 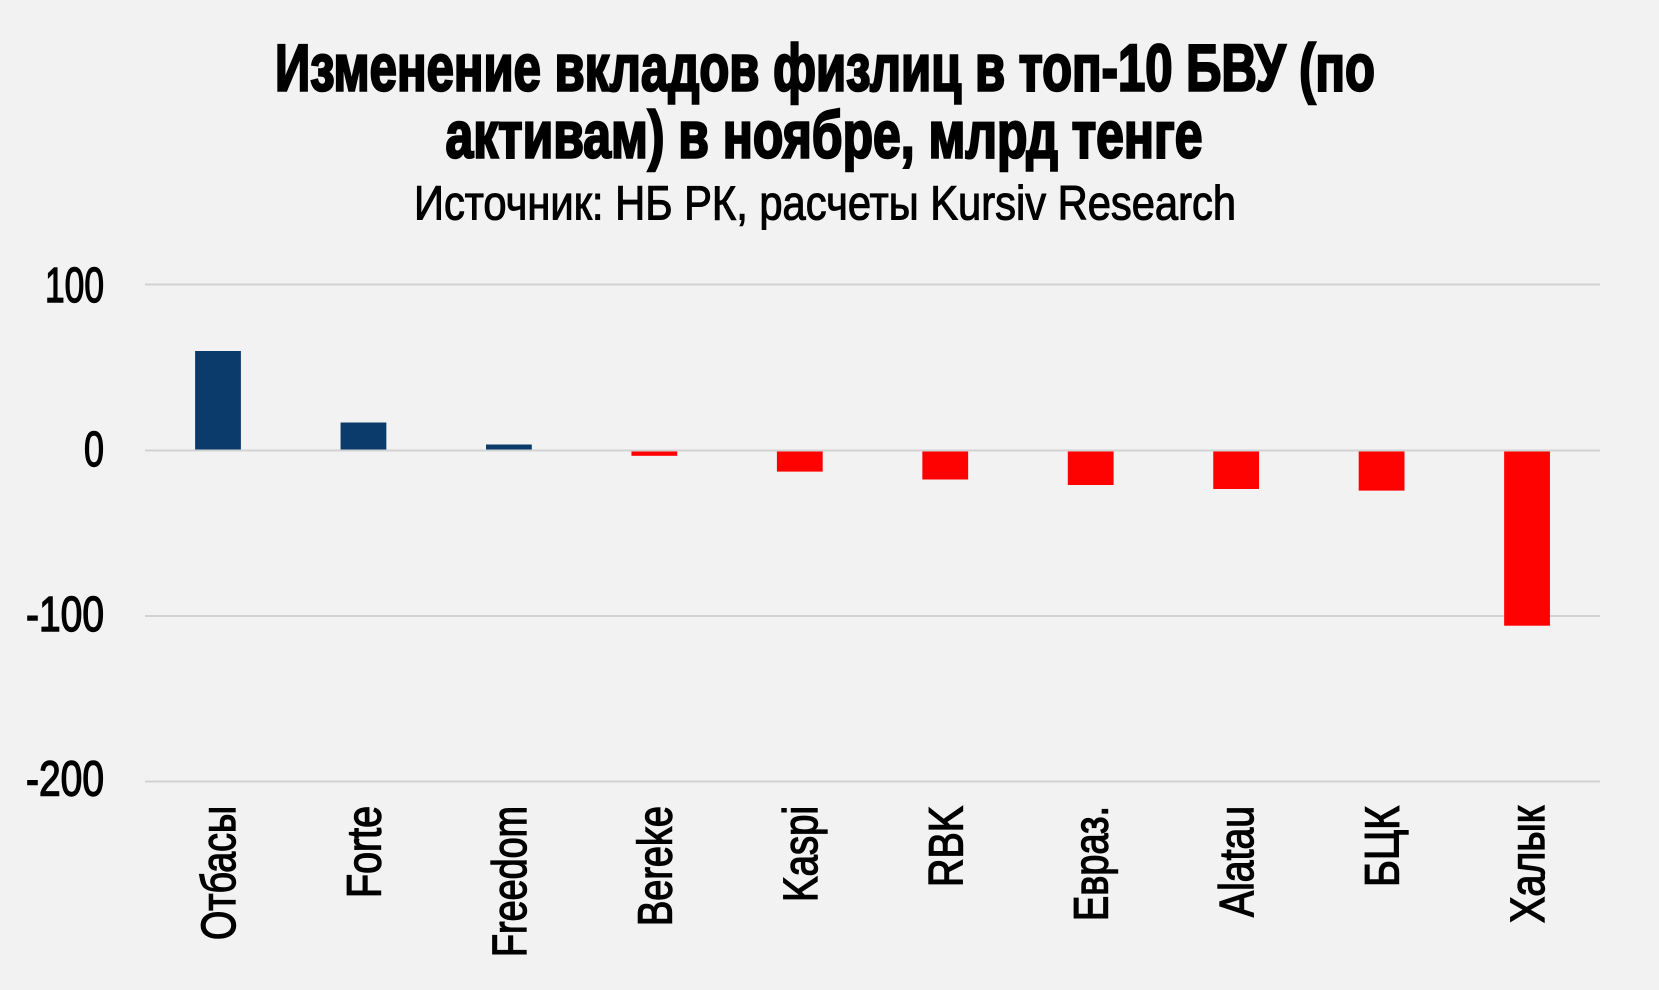 I want to click on svg-text: -200, so click(x=65, y=780).